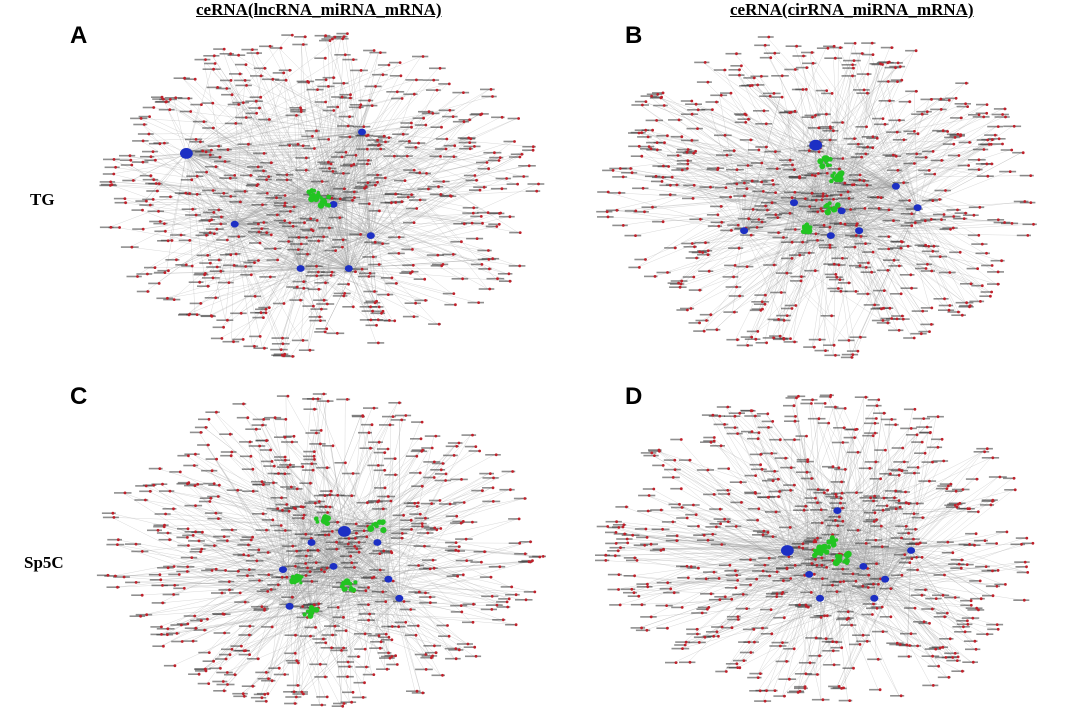  I want to click on column-title-circrna: ceRNA(cirRNA_miRNA_mRNA), so click(852, 9).